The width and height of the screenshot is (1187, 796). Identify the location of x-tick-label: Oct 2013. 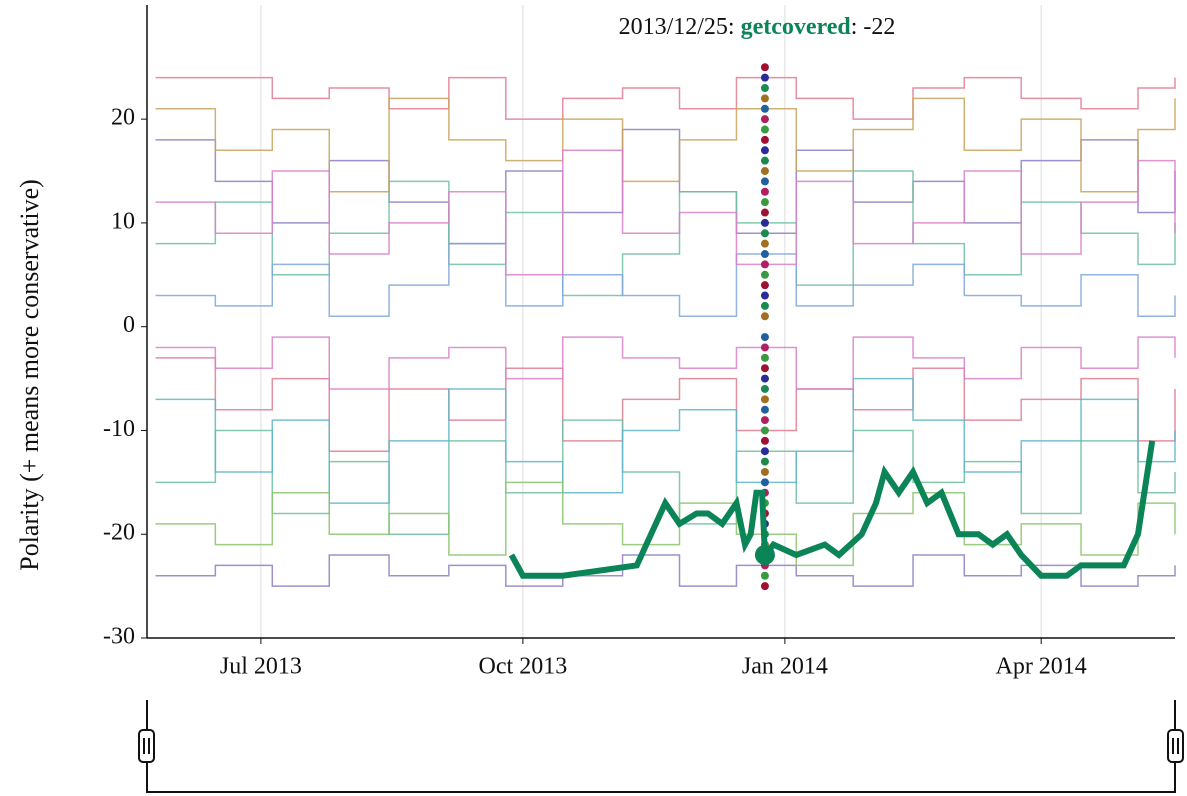
(523, 667).